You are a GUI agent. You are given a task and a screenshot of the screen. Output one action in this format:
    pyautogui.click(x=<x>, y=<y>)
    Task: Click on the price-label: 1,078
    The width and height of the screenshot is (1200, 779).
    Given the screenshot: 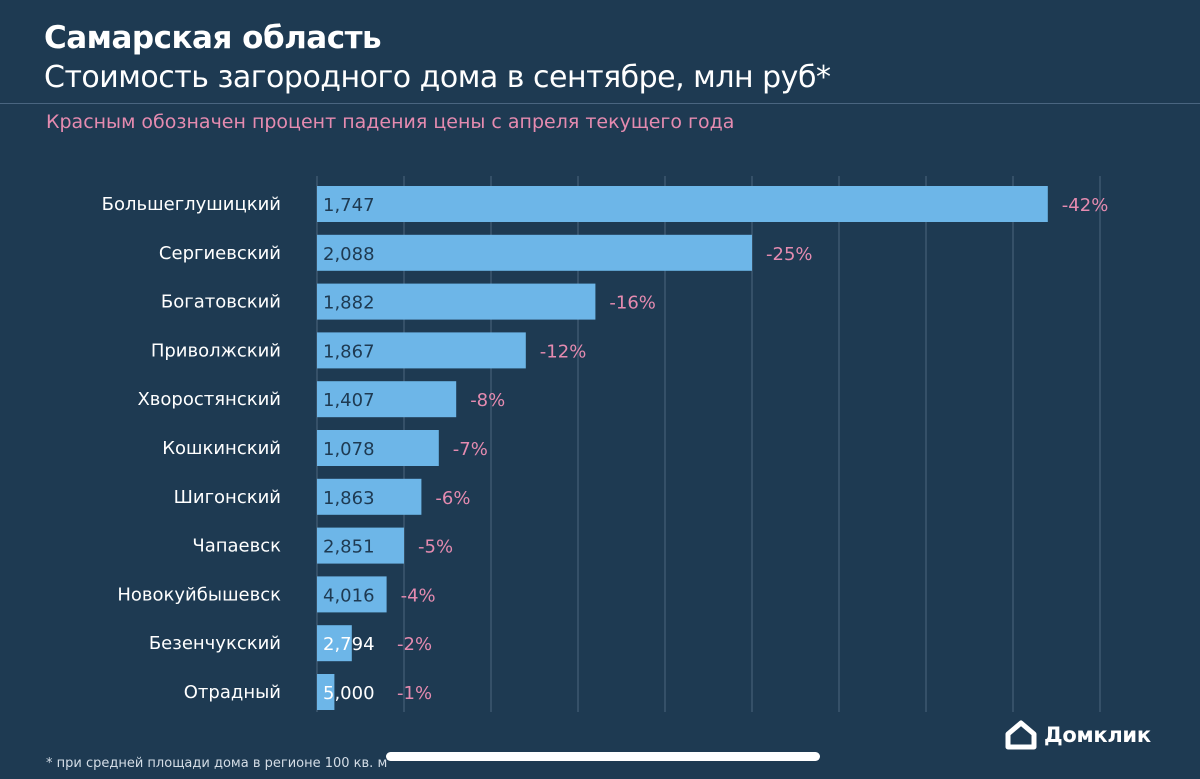 What is the action you would take?
    pyautogui.click(x=349, y=449)
    